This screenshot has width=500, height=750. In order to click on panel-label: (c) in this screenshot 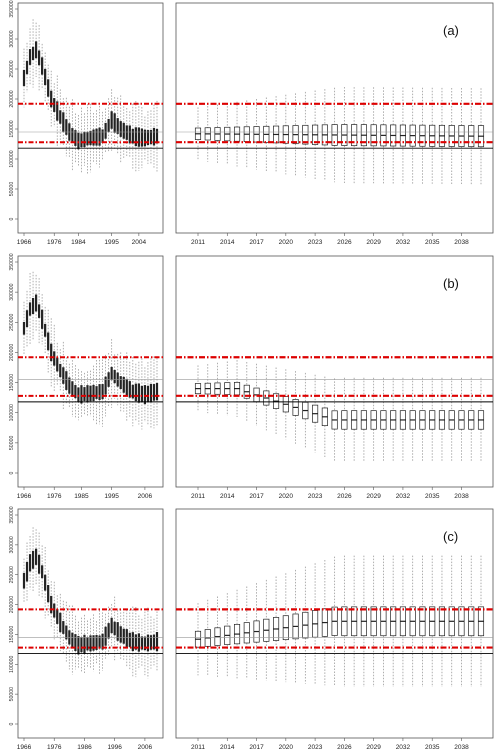, I will do `click(450, 536)`.